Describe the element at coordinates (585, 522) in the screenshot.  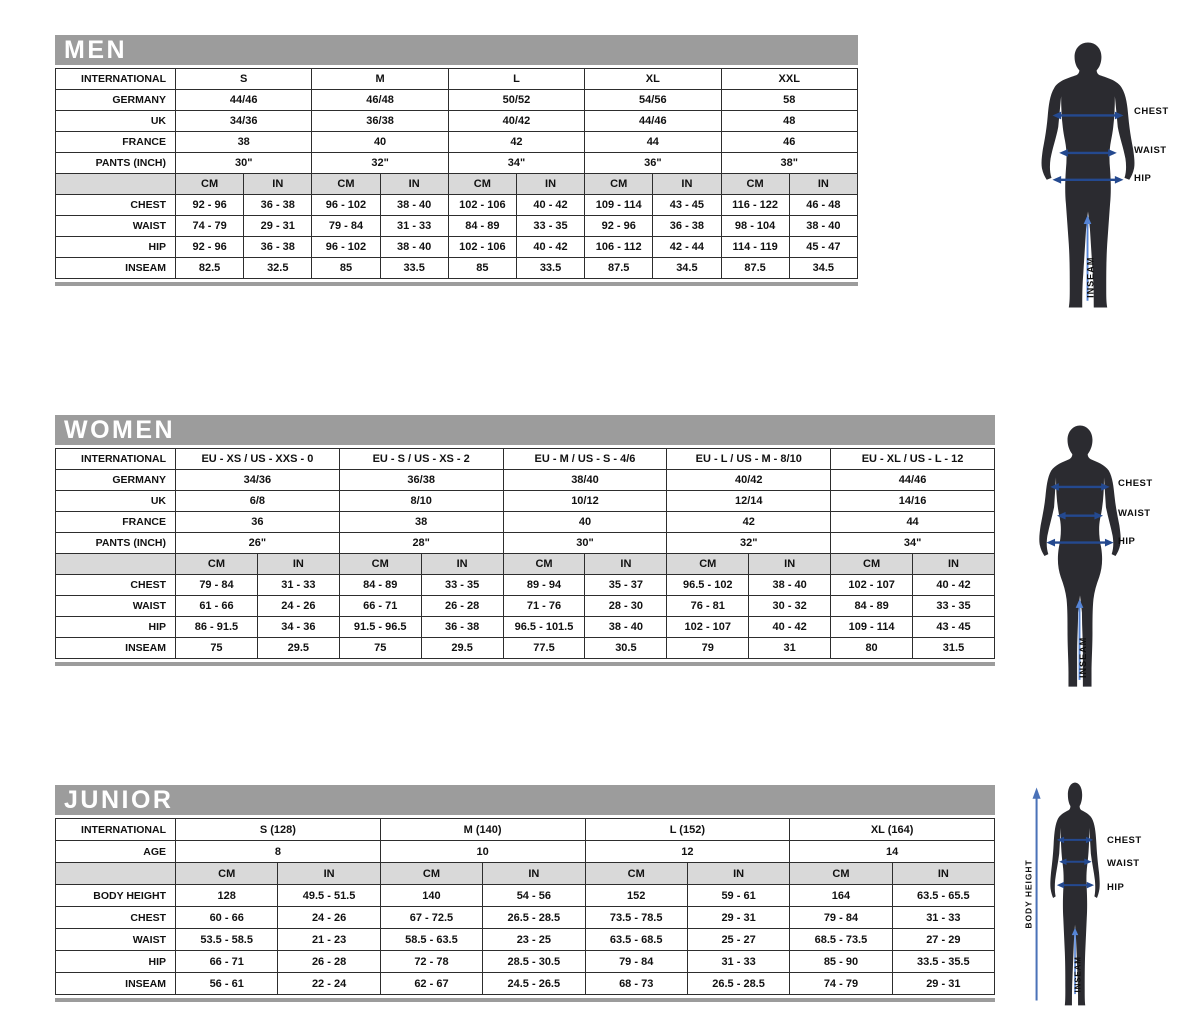
I see `size-header-cell: 40` at that location.